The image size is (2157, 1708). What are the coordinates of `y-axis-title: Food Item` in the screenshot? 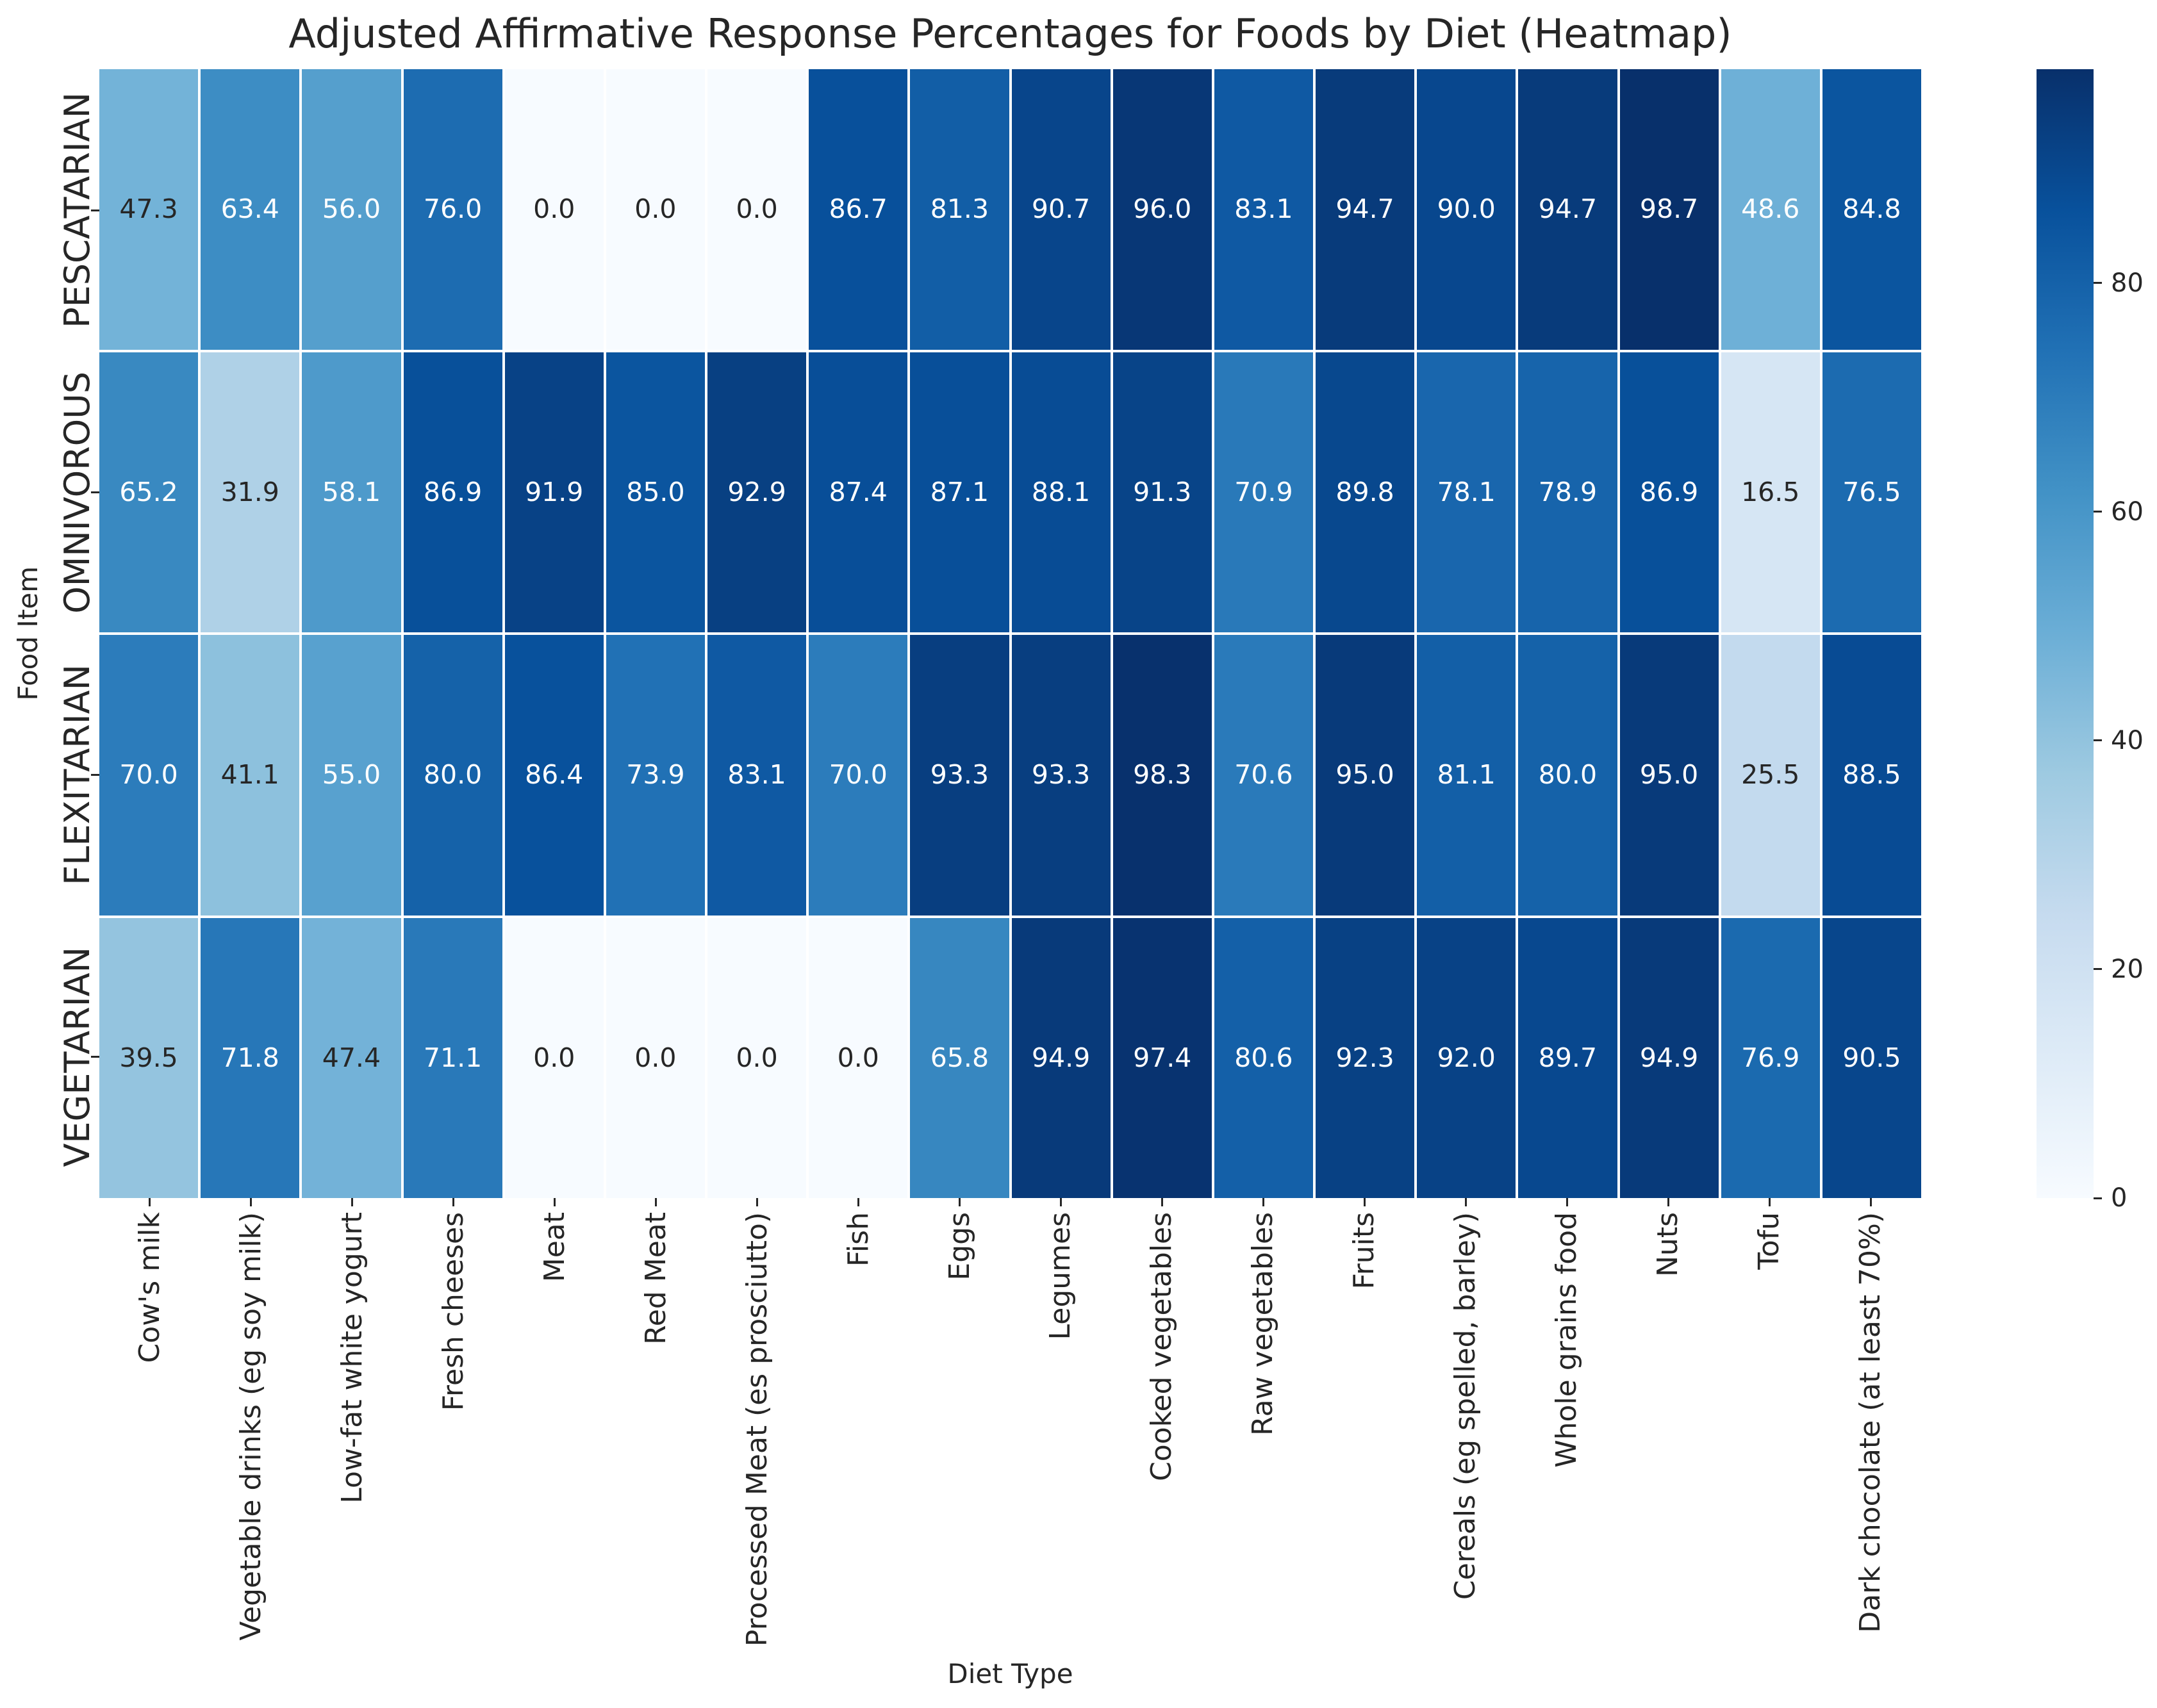 It's located at (28, 633).